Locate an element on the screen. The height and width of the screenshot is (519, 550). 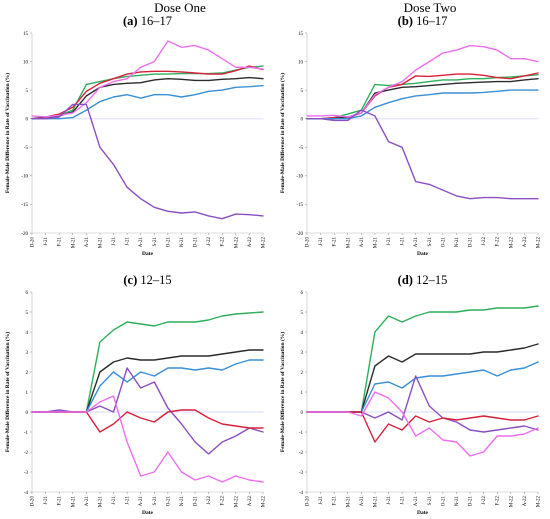
y-tick-label: -1 is located at coordinates (301, 433).